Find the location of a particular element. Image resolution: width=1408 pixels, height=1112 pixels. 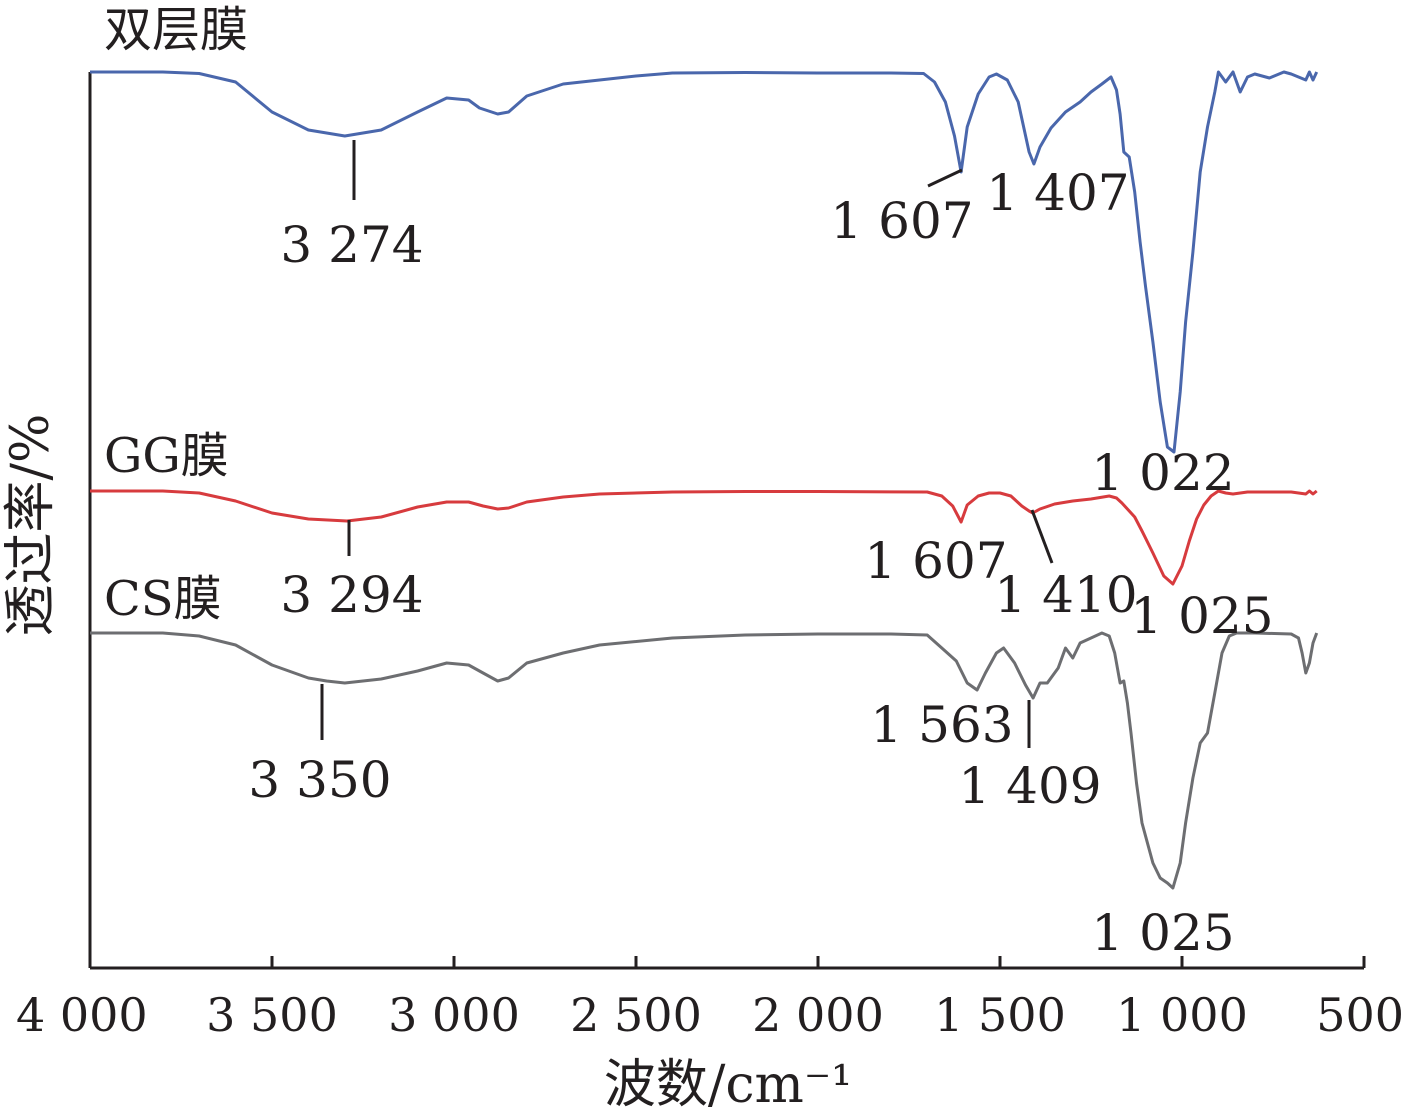

peak-label: 3 350 is located at coordinates (319, 780).